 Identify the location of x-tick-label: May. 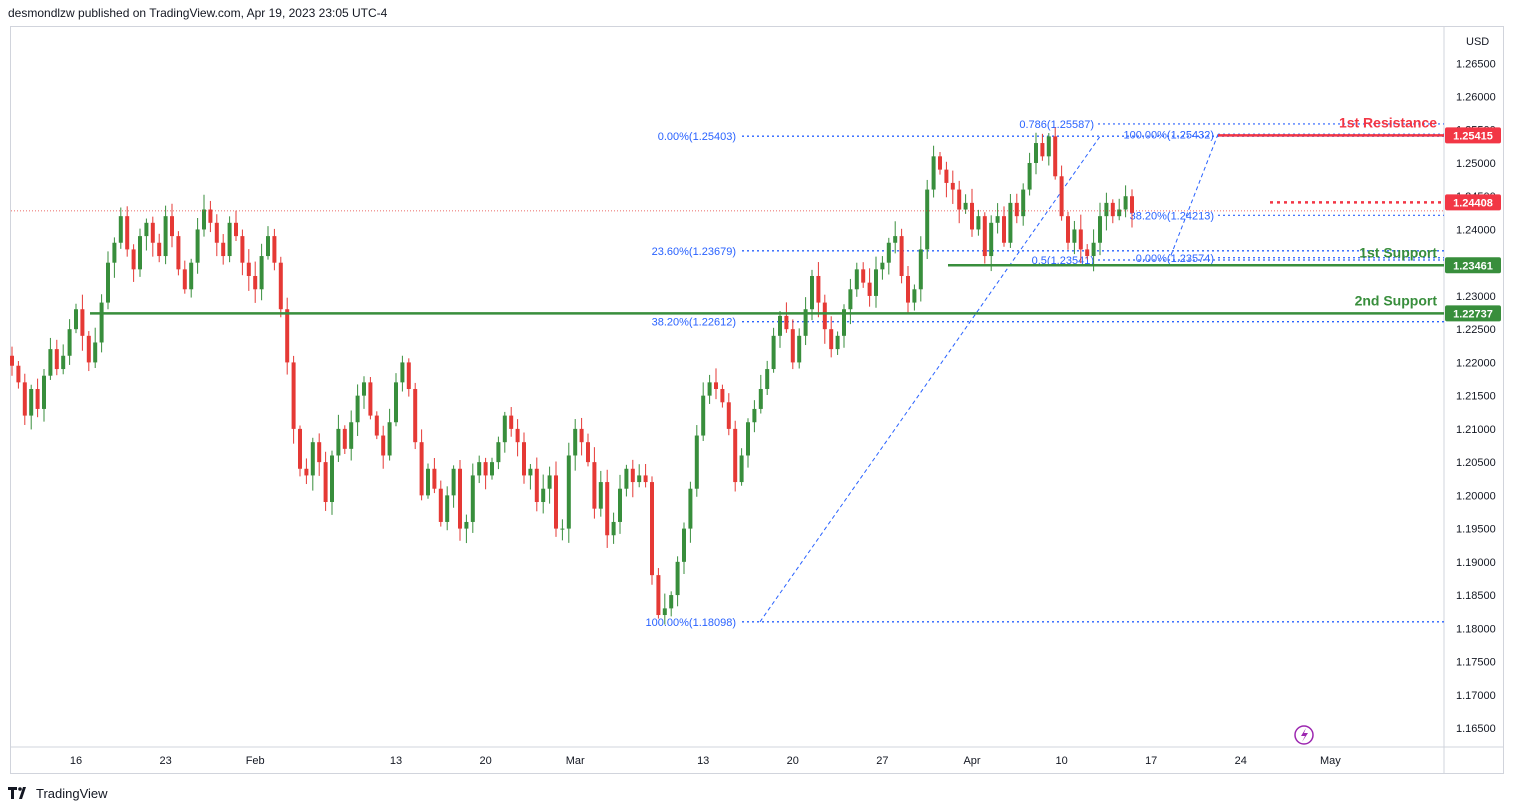
(1330, 761).